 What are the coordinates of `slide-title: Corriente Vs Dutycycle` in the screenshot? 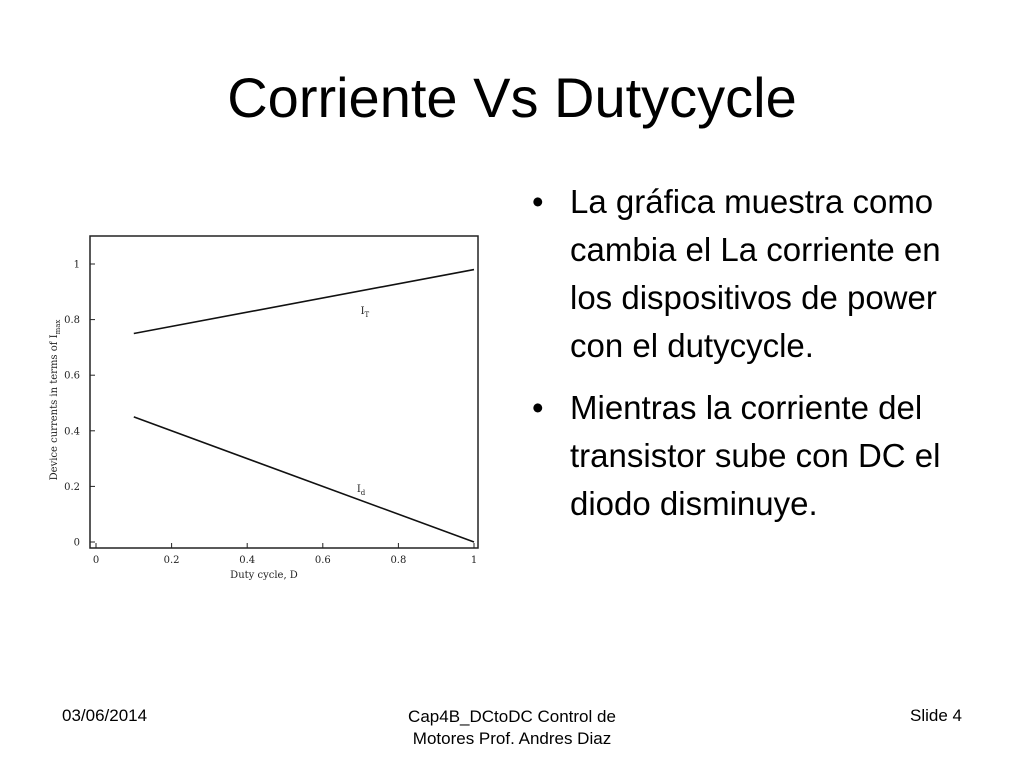 It's located at (512, 97).